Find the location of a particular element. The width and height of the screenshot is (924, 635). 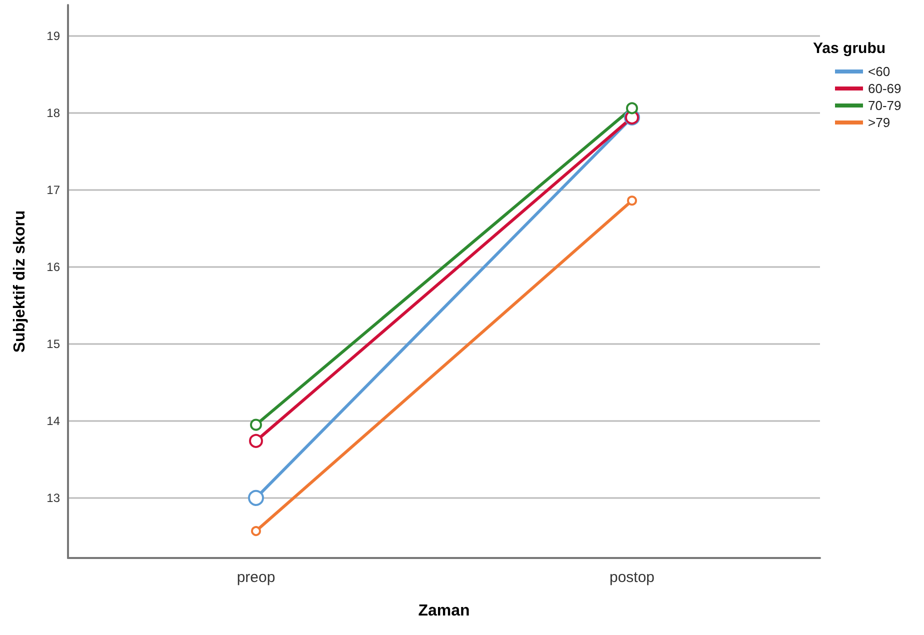

y-tick-label: 15 is located at coordinates (53, 343).